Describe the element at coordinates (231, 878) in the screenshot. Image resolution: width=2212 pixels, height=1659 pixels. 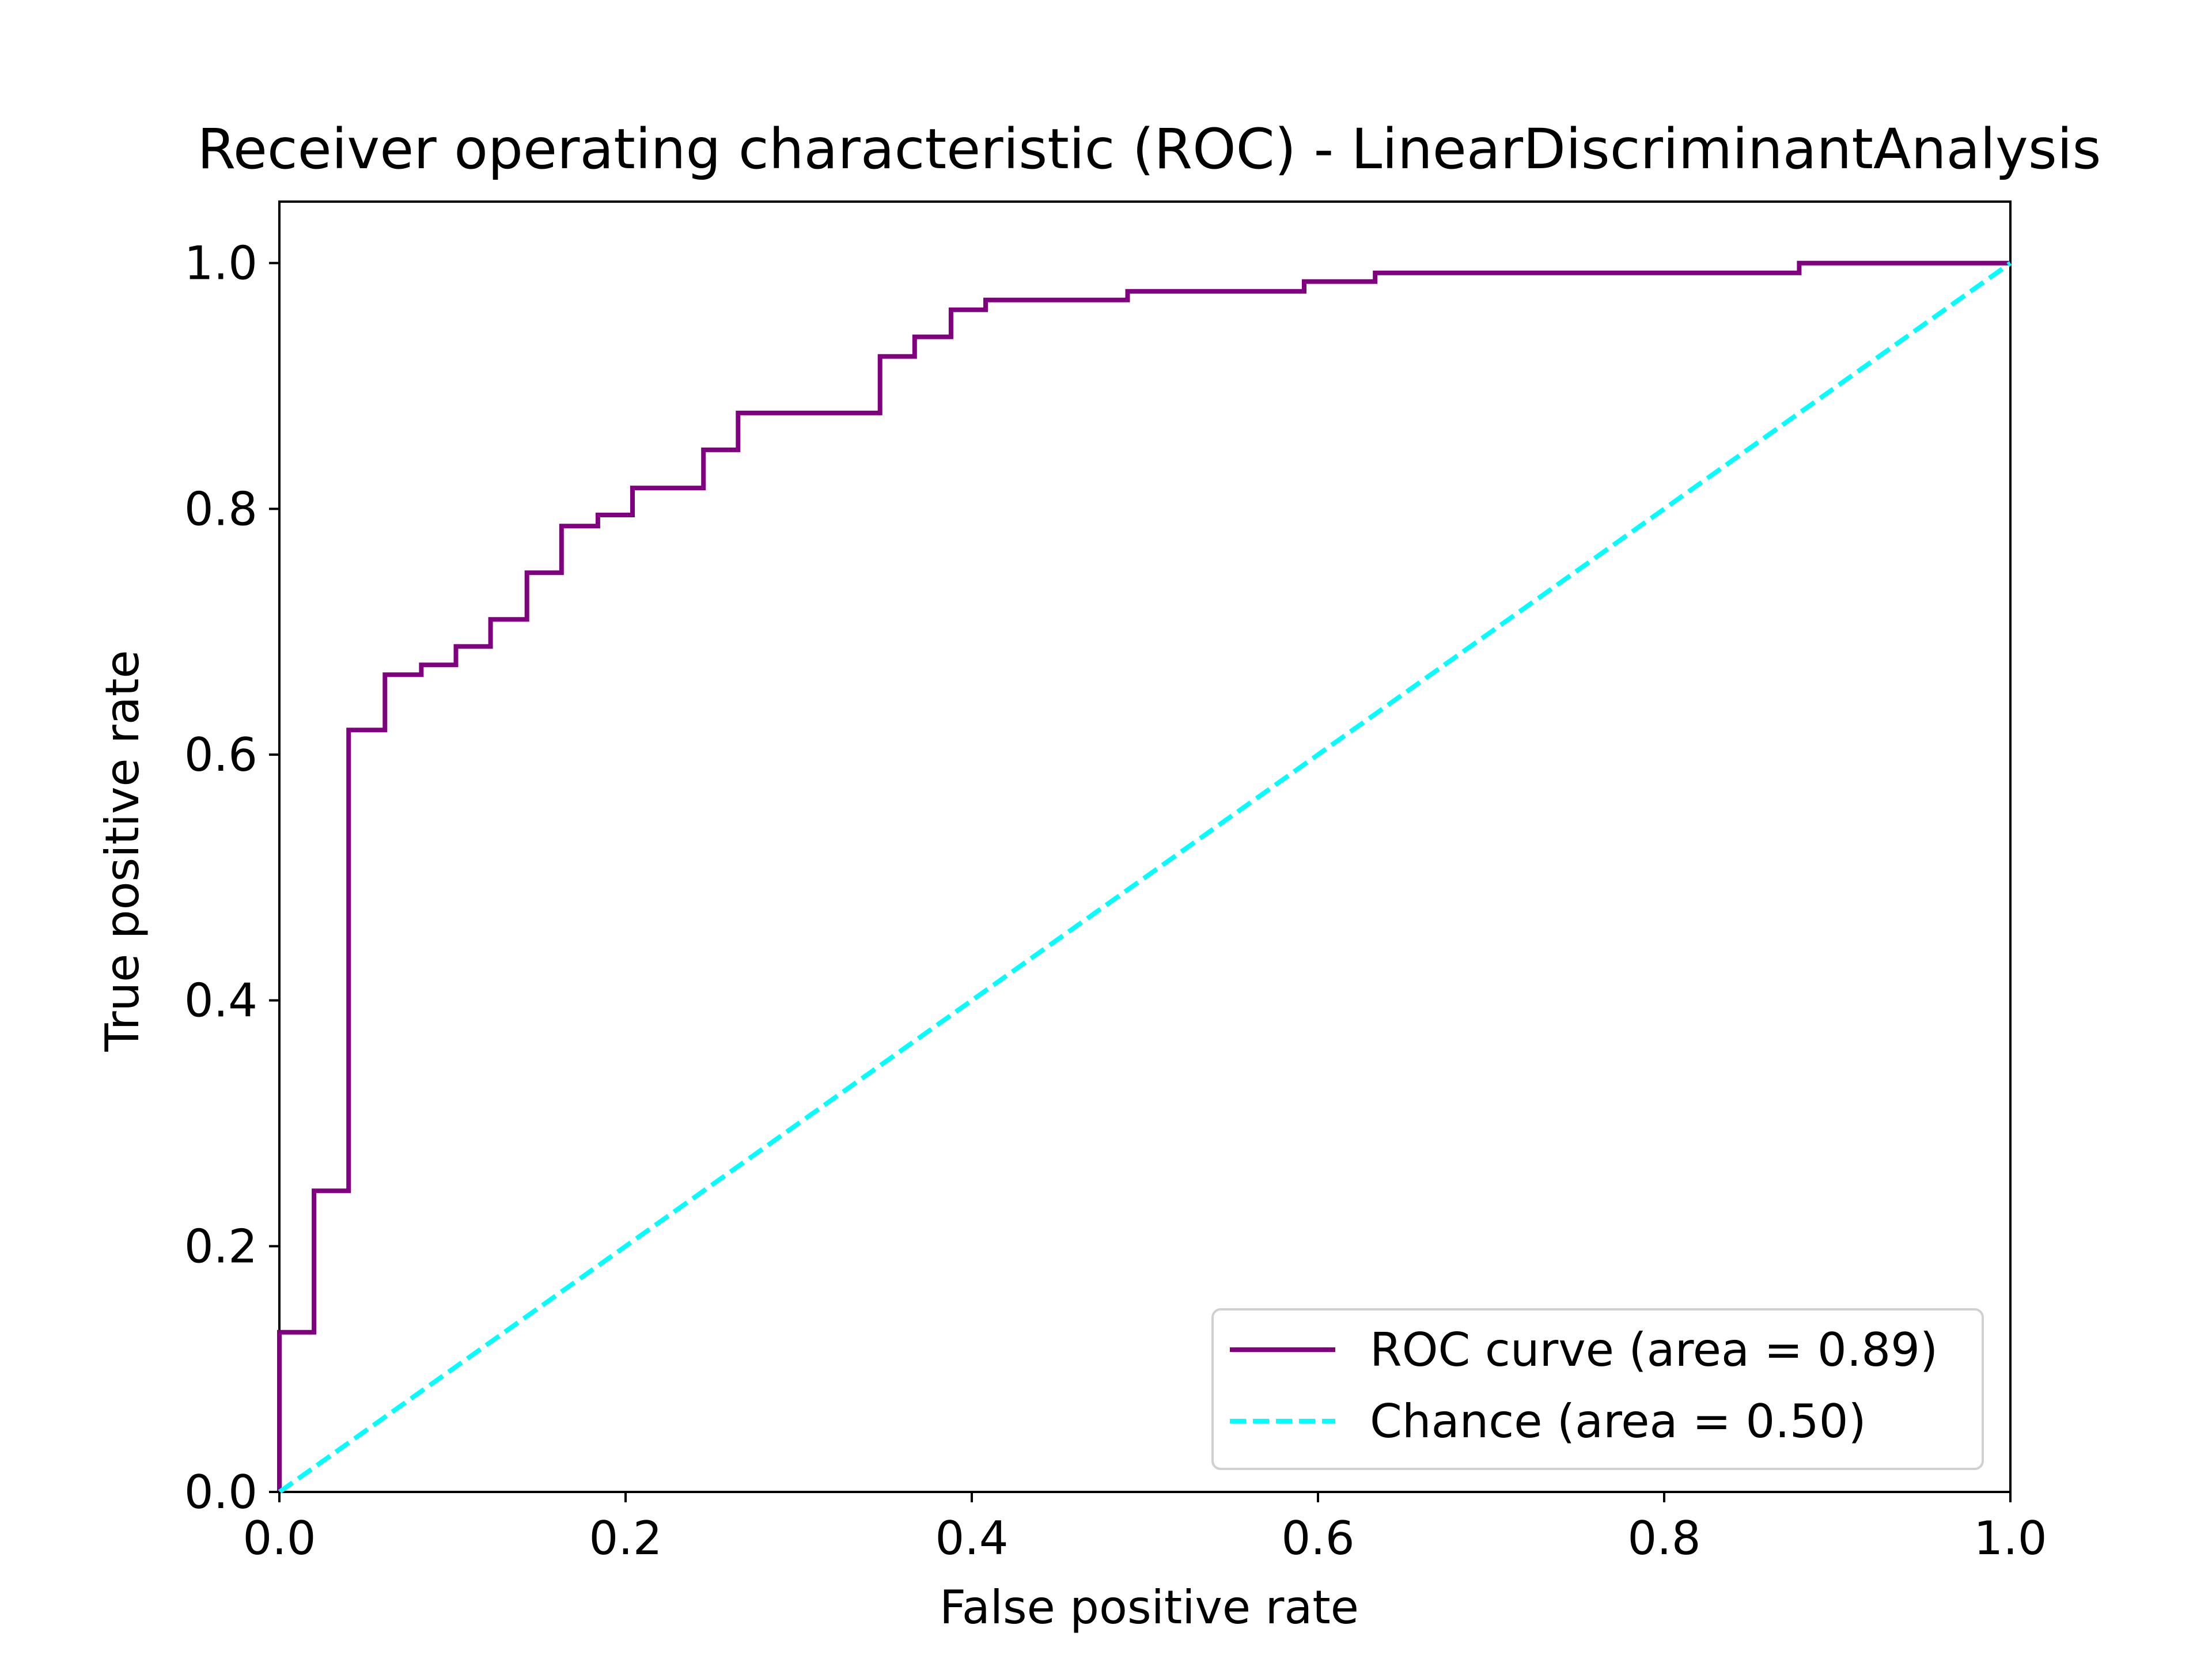
I see `y-axis-ticks: 0.0 0.2 0.4 0.6 0.8 1.0` at that location.